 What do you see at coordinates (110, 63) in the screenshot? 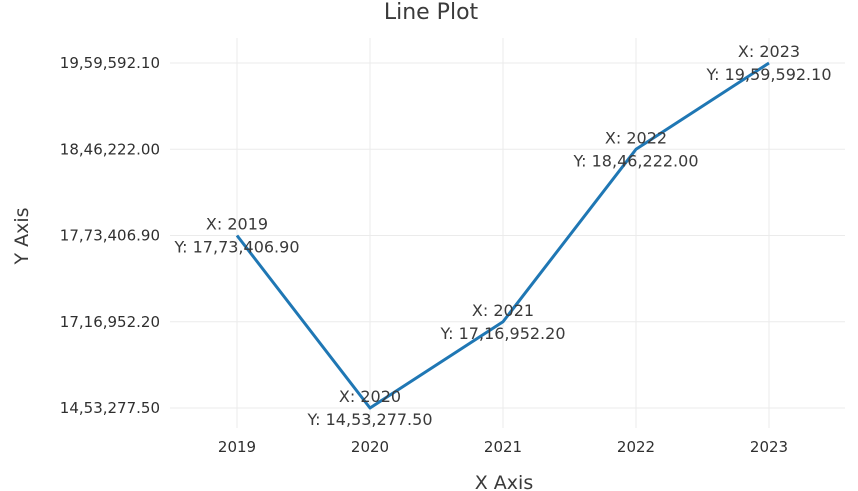
I see `y-tick-label: 19,59,592.10` at bounding box center [110, 63].